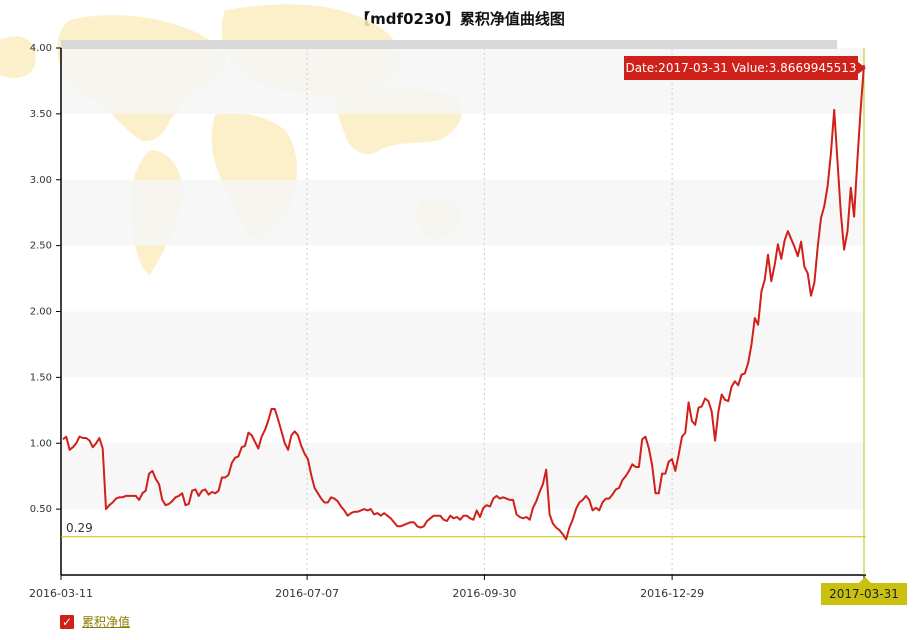 Image resolution: width=920 pixels, height=640 pixels. I want to click on y-tick-label: 3.00, so click(41, 180).